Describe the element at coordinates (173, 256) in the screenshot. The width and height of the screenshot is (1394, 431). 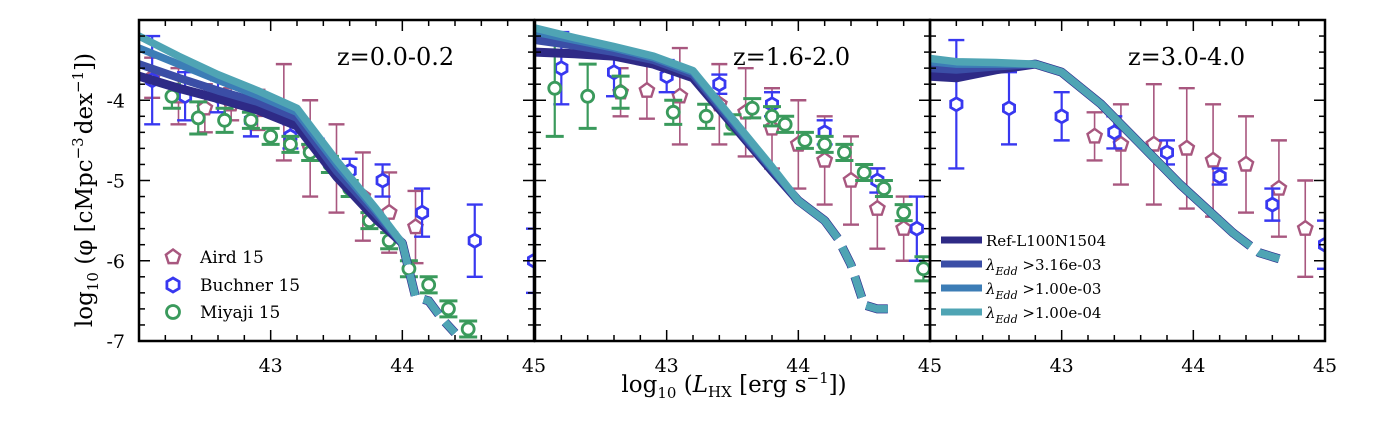
I see `legend-marker-aird` at that location.